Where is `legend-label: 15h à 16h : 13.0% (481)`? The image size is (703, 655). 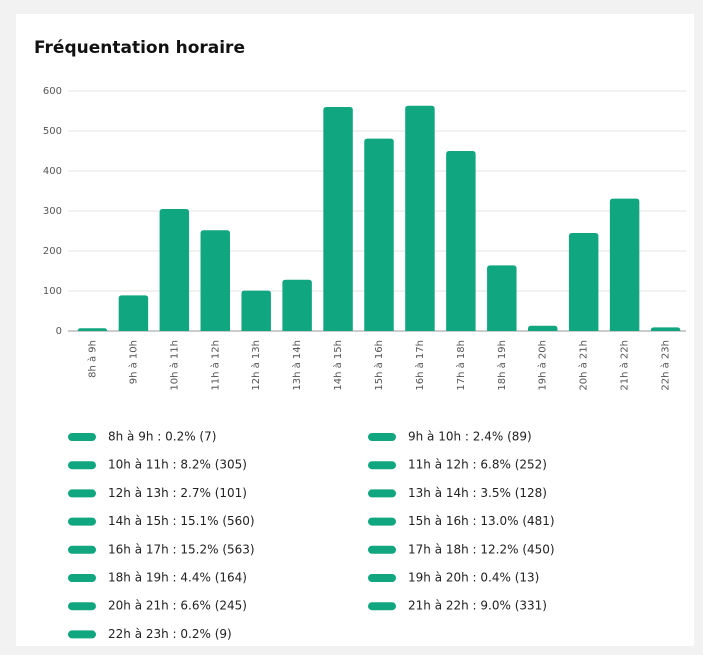 legend-label: 15h à 16h : 13.0% (481) is located at coordinates (481, 521).